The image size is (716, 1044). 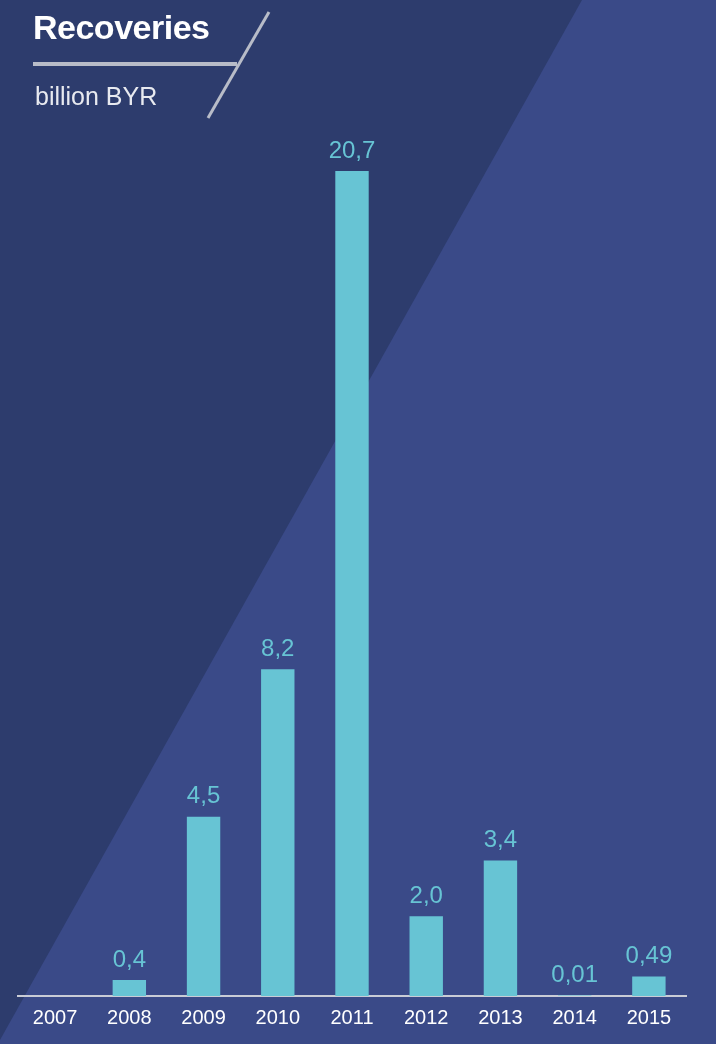 What do you see at coordinates (352, 1016) in the screenshot?
I see `x-tick-label: 2011` at bounding box center [352, 1016].